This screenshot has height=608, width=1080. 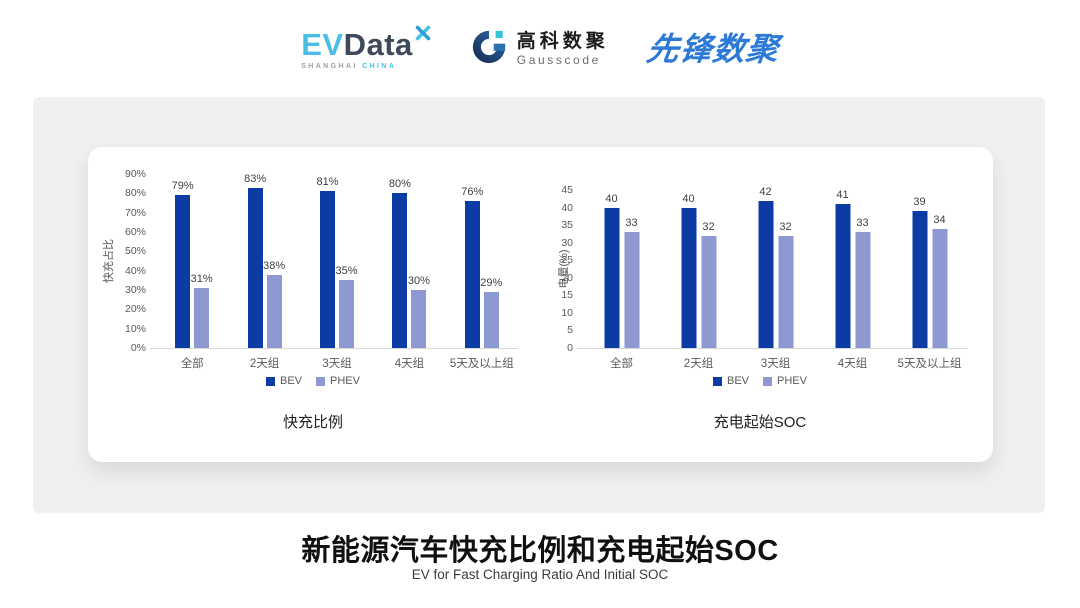 I want to click on y-axis-tick-label: 10%, so click(x=135, y=328).